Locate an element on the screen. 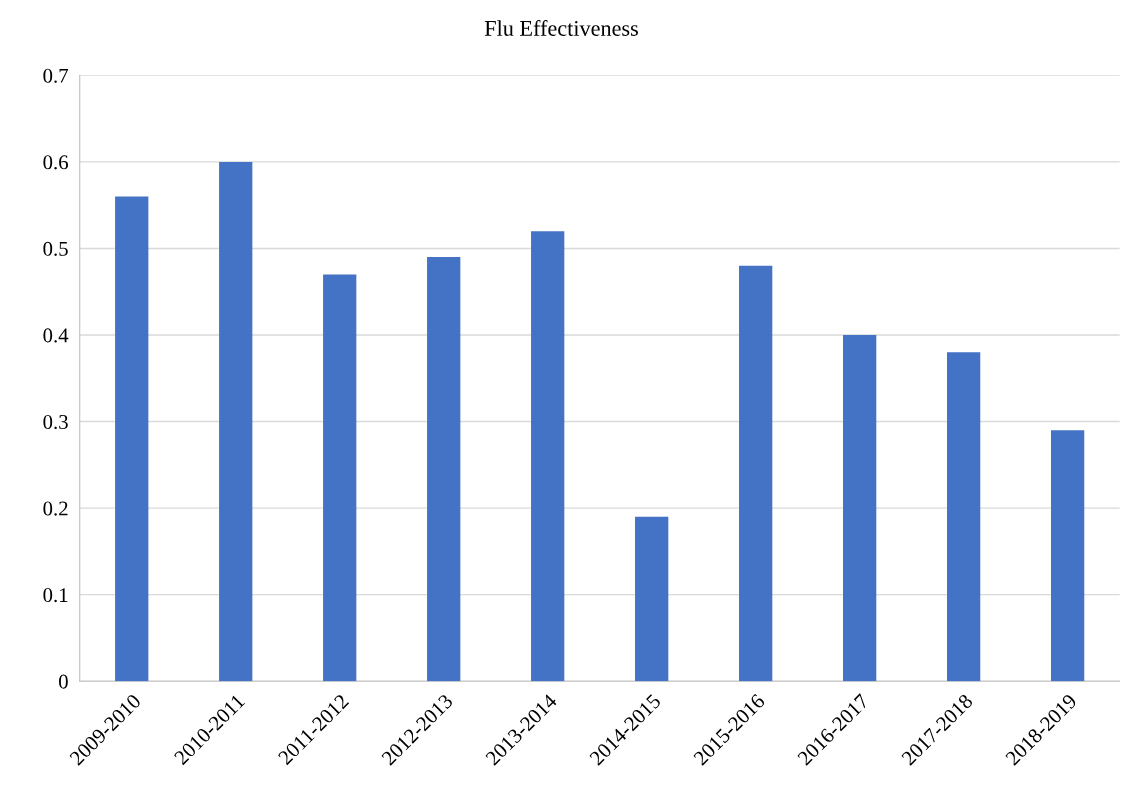 This screenshot has height=810, width=1123. y-tick-label: 0.1 is located at coordinates (55, 595).